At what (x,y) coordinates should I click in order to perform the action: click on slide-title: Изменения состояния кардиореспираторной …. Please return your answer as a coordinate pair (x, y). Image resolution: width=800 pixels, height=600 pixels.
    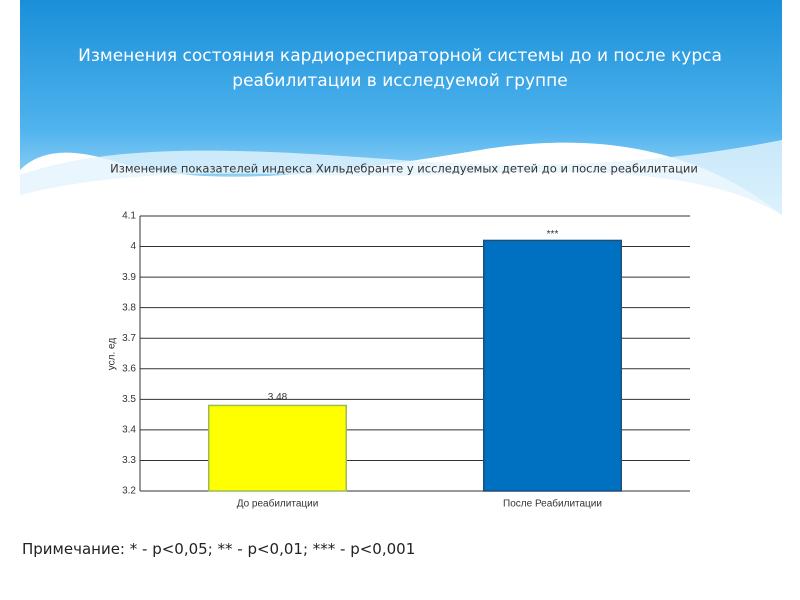
    Looking at the image, I should click on (400, 68).